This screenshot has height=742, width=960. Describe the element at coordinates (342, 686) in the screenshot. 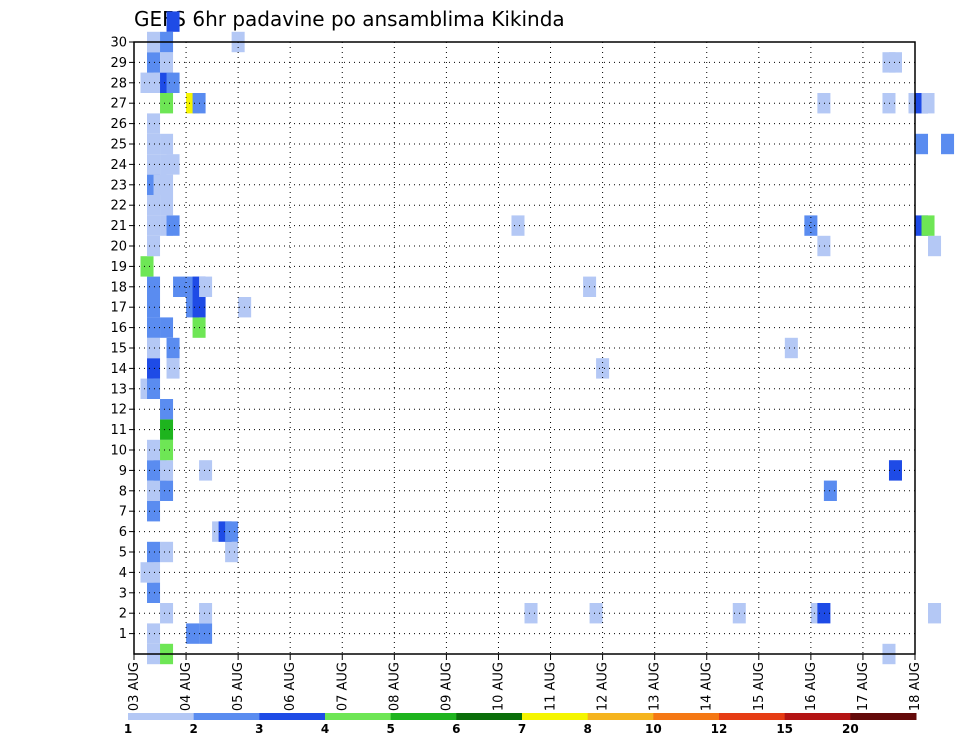

I see `x-tick-label: 07 AUG` at that location.